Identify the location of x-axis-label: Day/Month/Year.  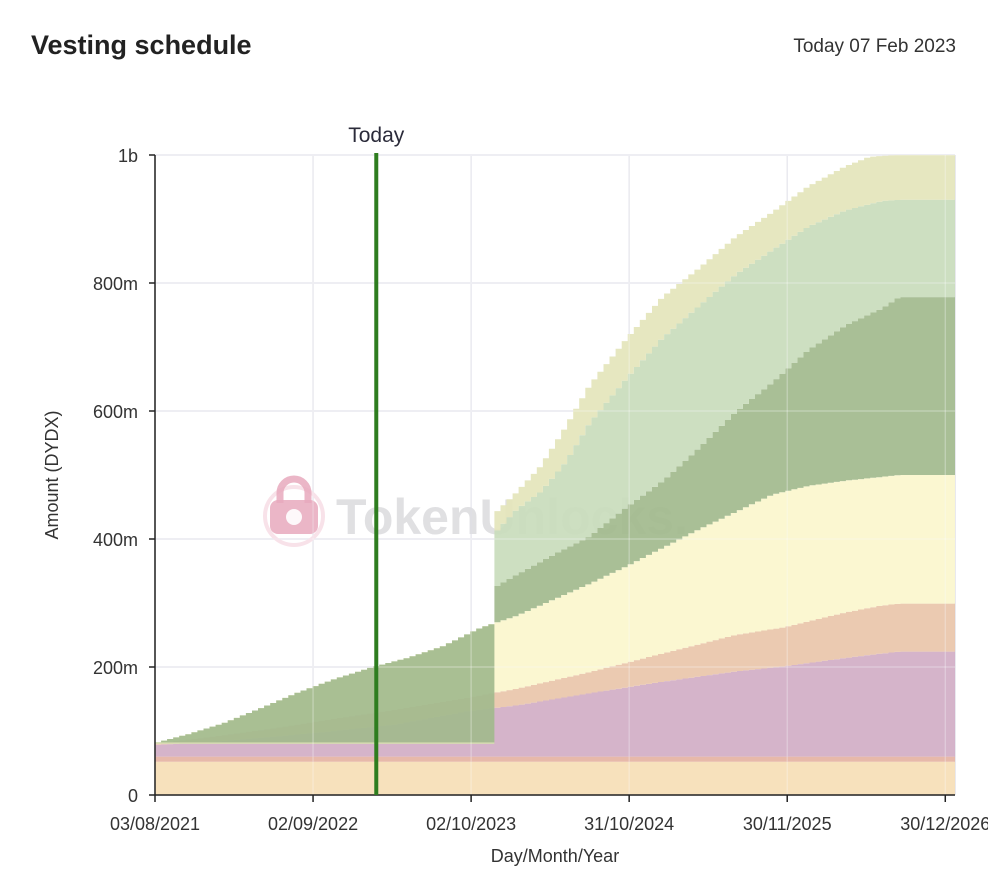
(555, 856).